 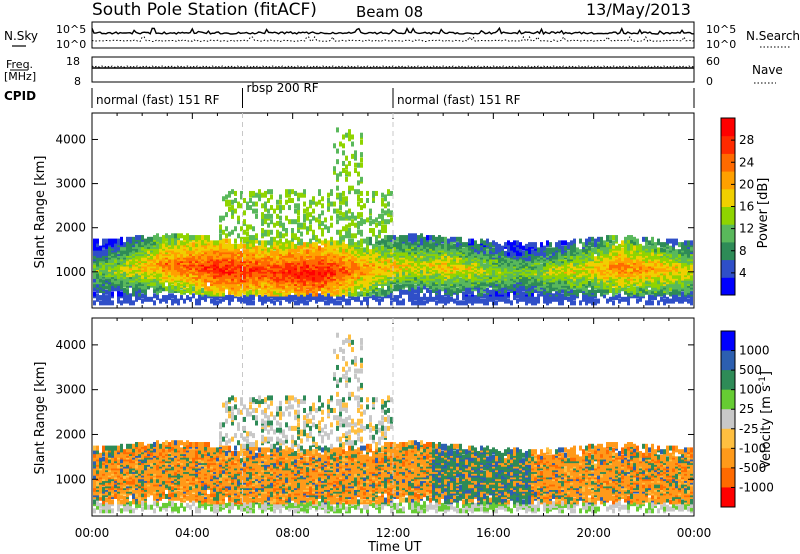 I want to click on power-colorbar: 4 8 12 16 20 24 28, so click(x=737, y=206).